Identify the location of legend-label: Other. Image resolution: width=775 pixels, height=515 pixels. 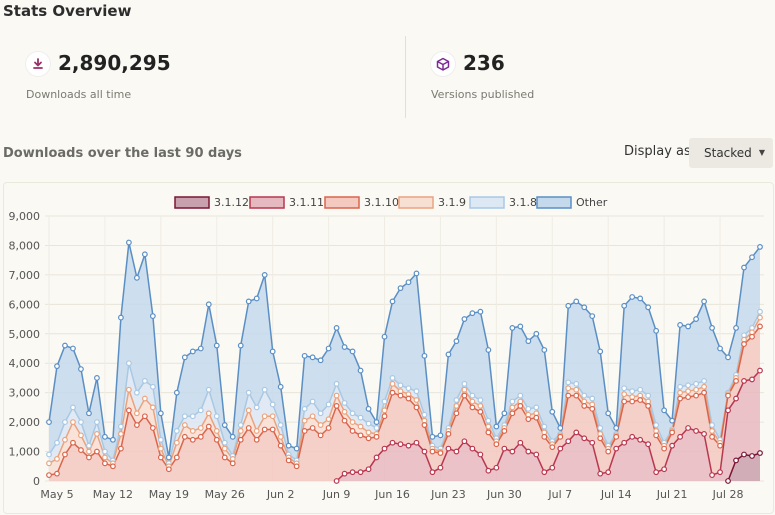
(592, 202).